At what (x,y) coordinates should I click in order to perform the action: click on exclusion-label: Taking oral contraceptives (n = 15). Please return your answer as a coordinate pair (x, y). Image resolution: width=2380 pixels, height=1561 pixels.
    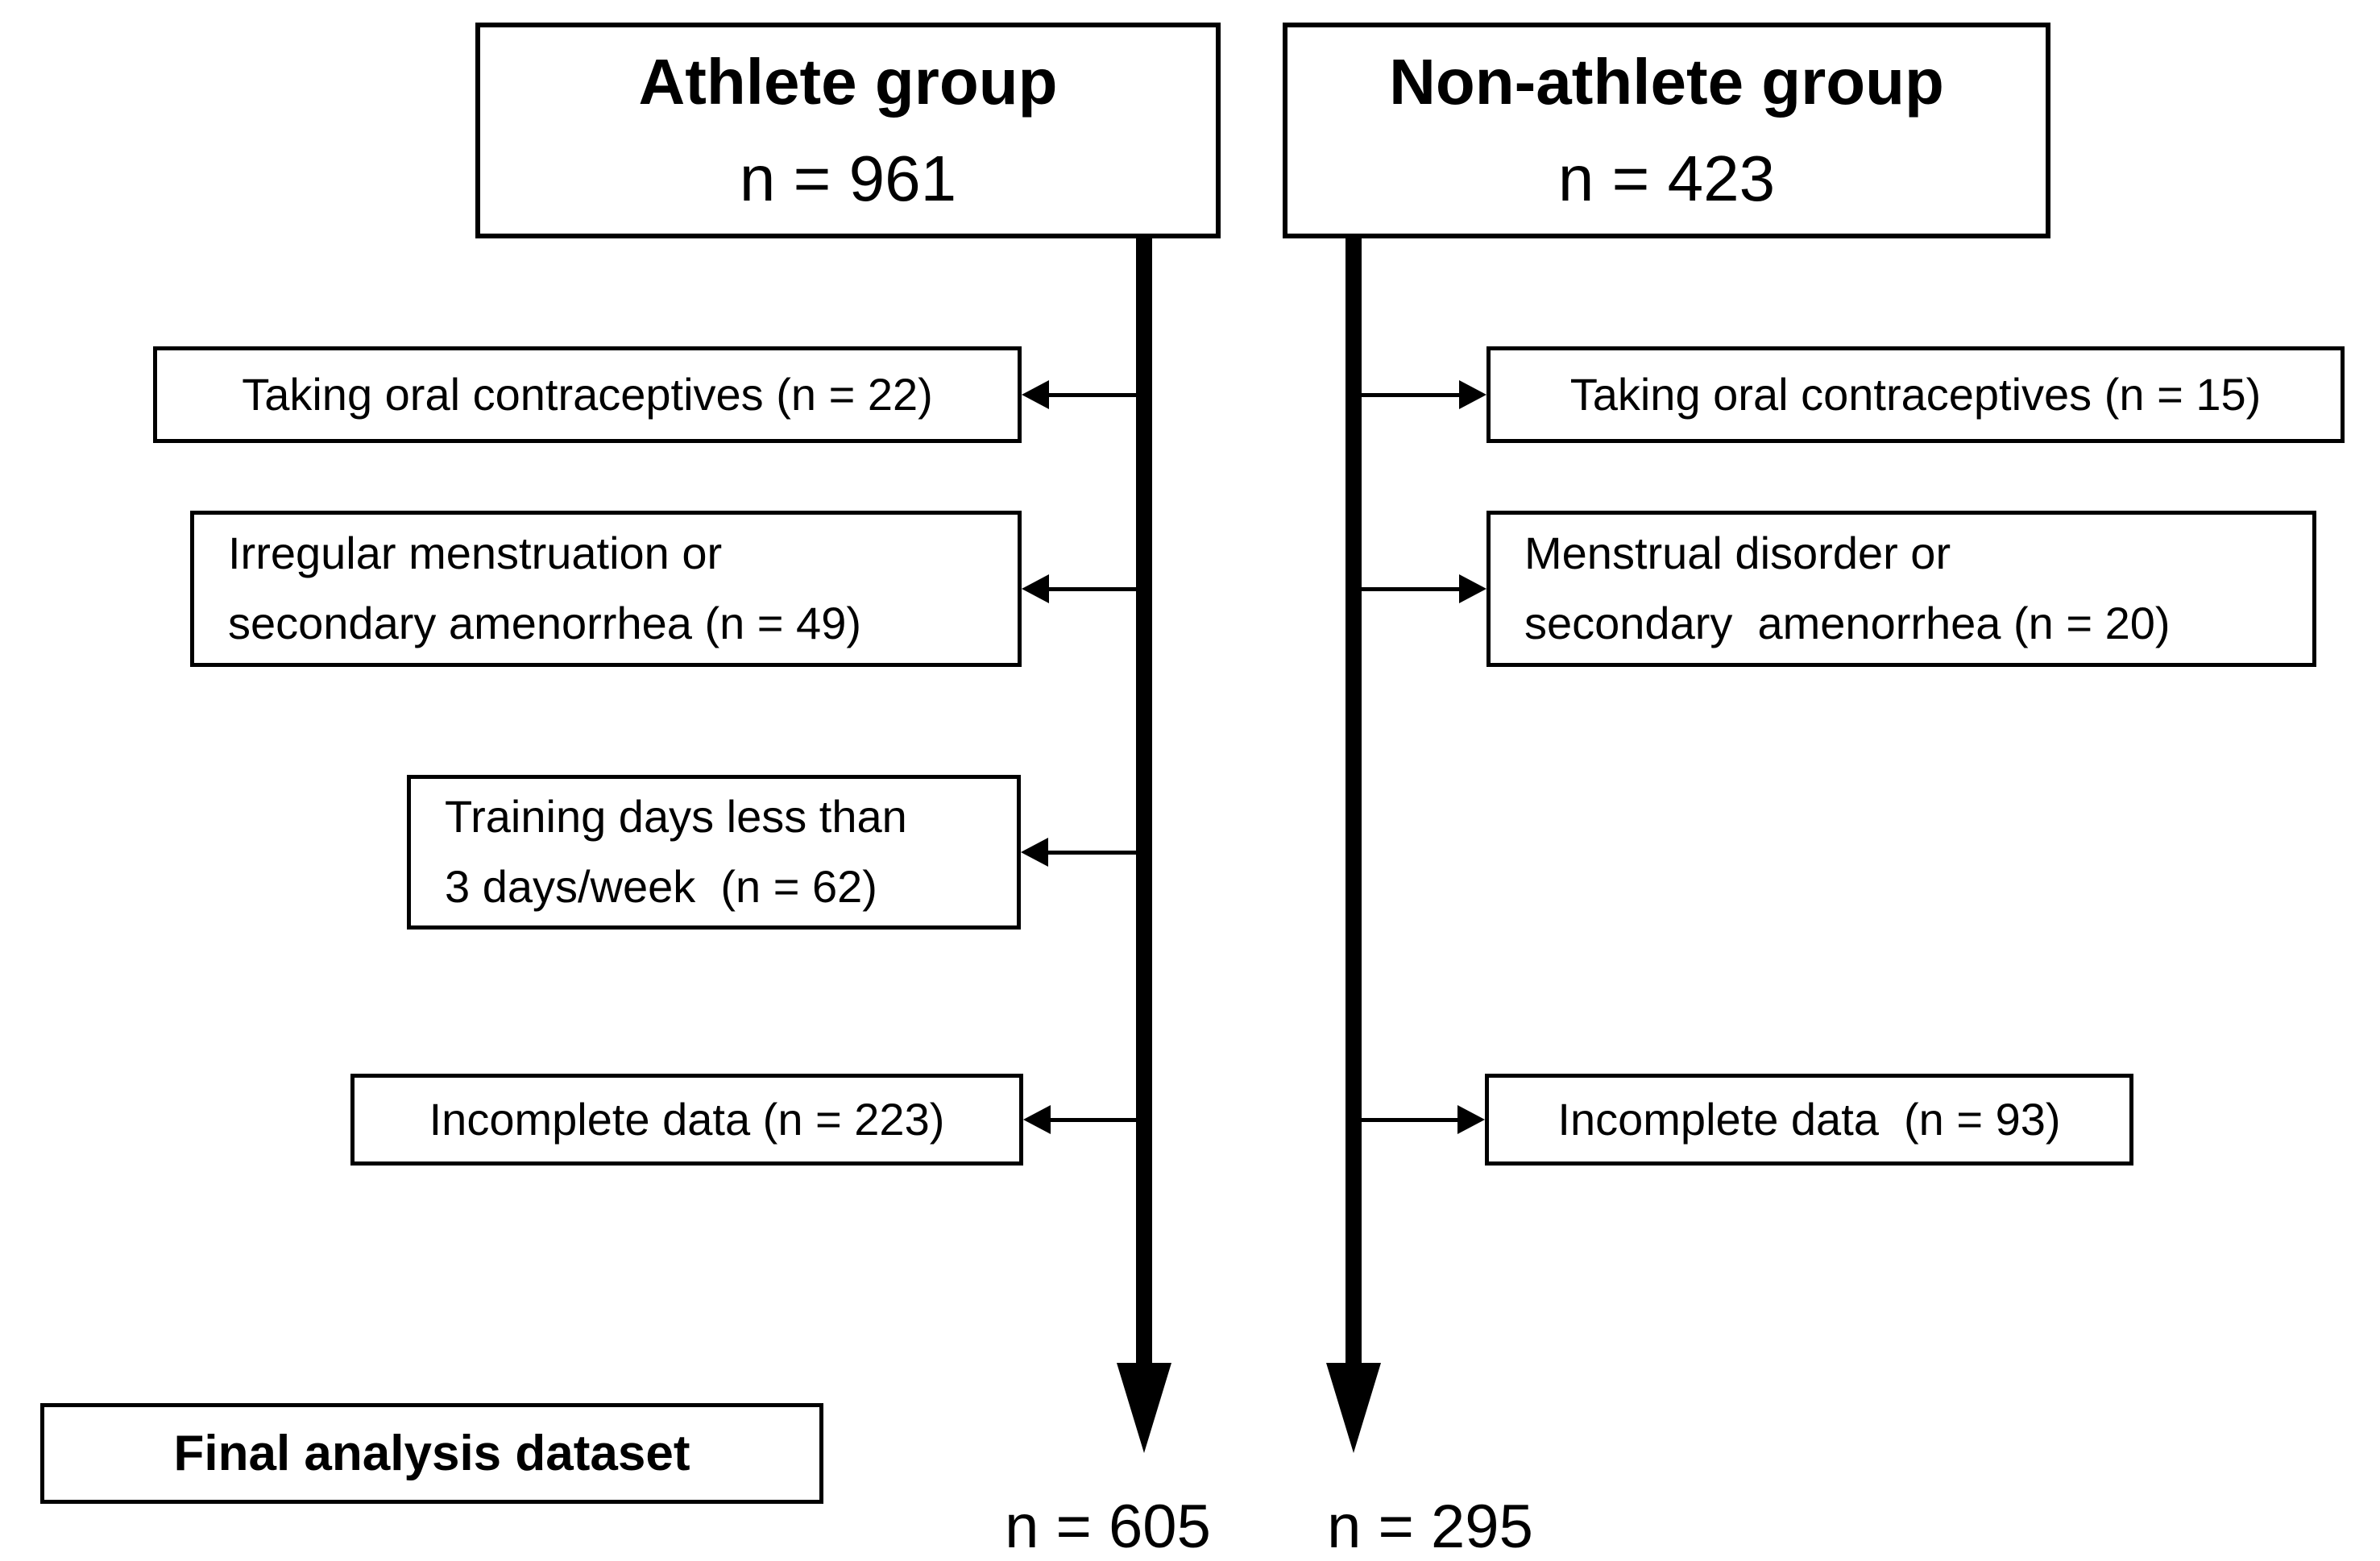
    Looking at the image, I should click on (1916, 394).